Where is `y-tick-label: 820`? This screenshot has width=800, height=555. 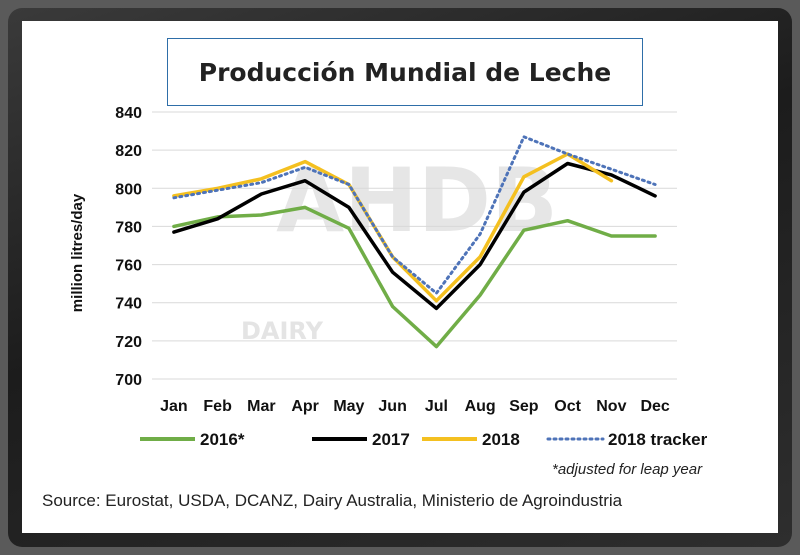 y-tick-label: 820 is located at coordinates (128, 151).